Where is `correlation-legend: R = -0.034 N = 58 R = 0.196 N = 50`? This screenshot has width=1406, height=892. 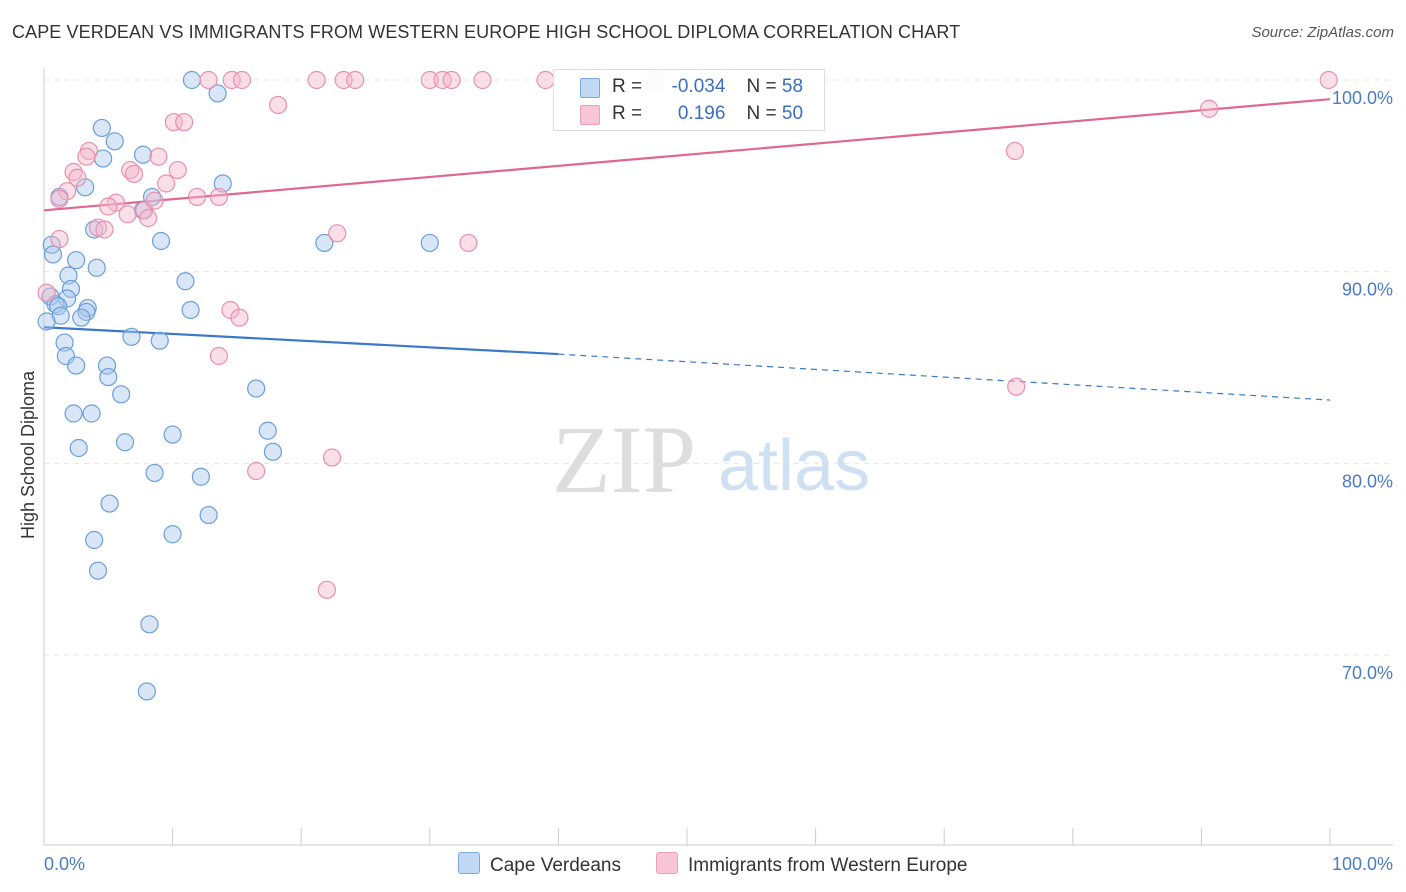
correlation-legend: R = -0.034 N = 58 R = 0.196 N = 50 is located at coordinates (689, 100).